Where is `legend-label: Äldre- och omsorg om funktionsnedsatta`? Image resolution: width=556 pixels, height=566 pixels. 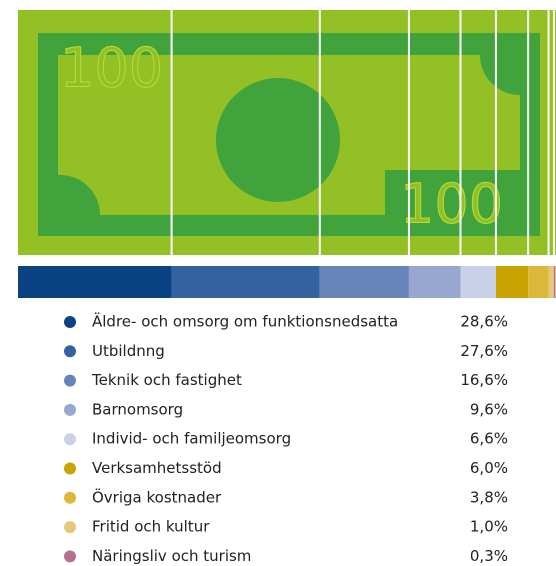
legend-label: Äldre- och omsorg om funktionsnedsatta is located at coordinates (245, 321).